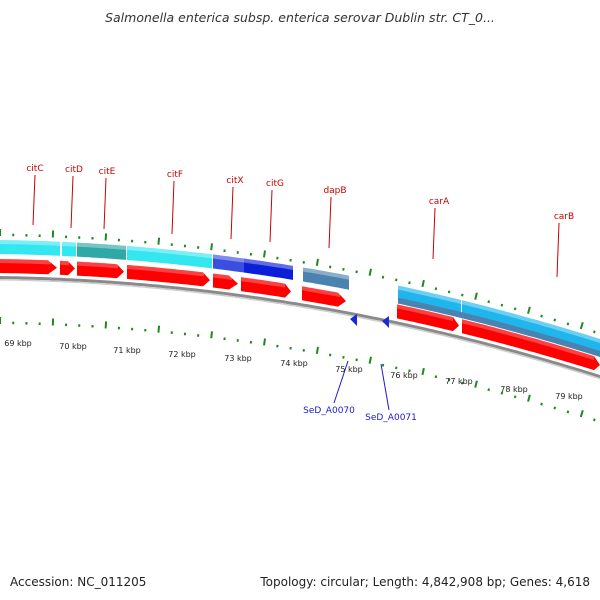 The height and width of the screenshot is (600, 600). I want to click on gene-label-citD: citD, so click(74, 170).